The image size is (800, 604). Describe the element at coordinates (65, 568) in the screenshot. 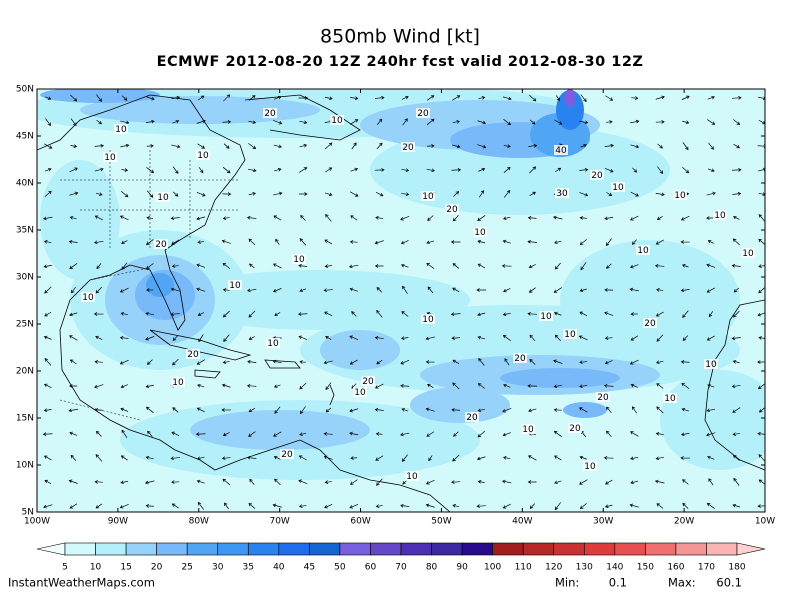

I see `colorbar-label: 5` at that location.